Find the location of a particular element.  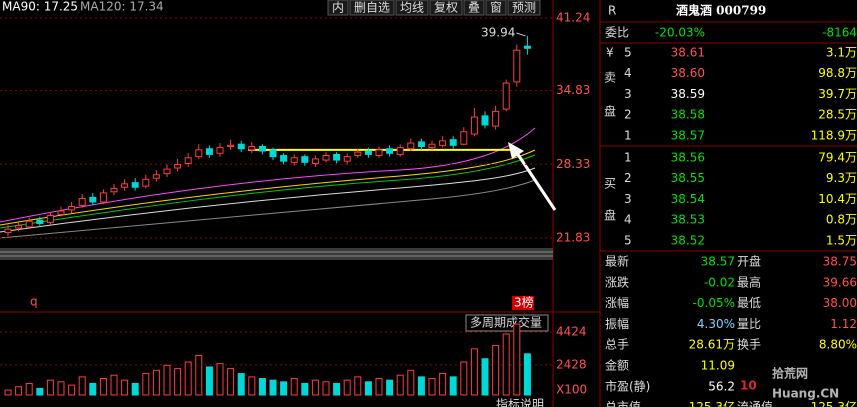

toolbar-button-label: 叠 is located at coordinates (474, 8).